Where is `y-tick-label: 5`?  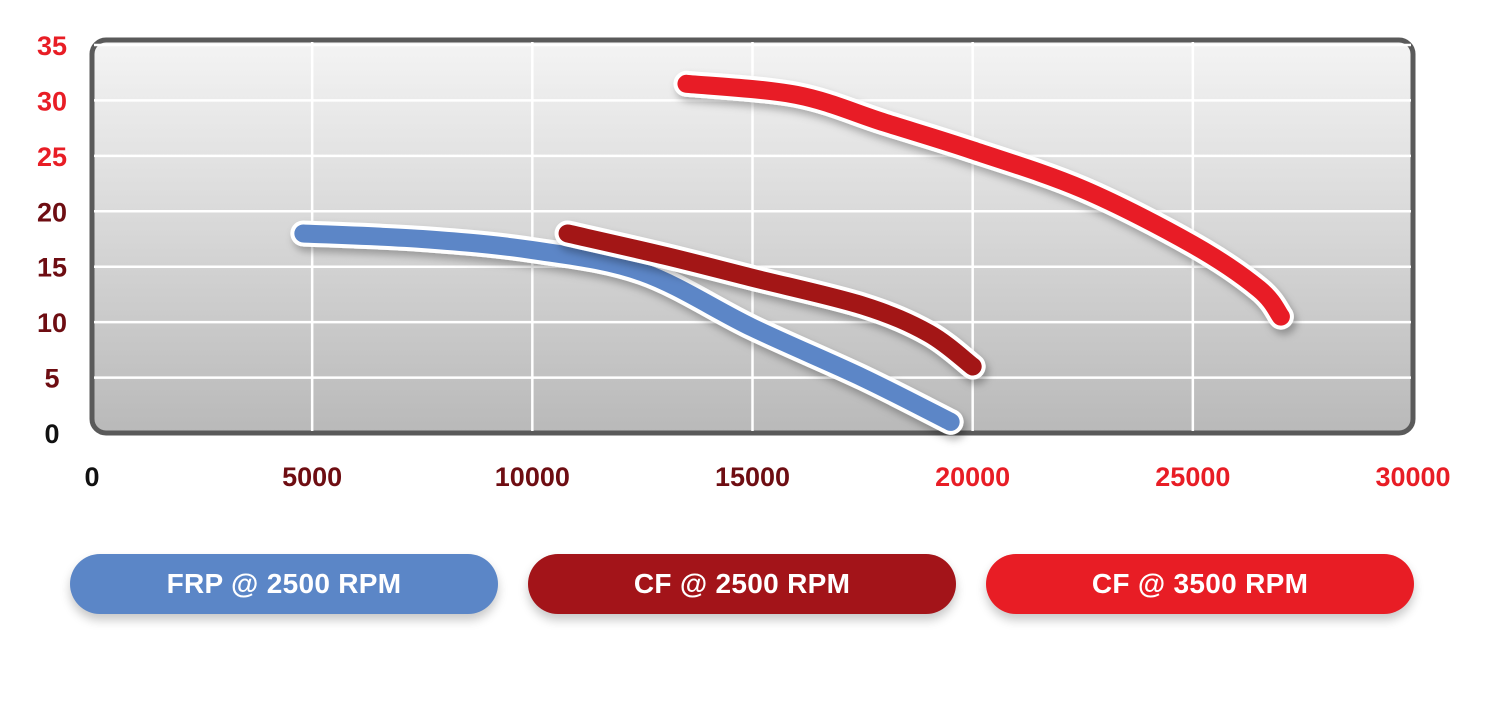
y-tick-label: 5 is located at coordinates (51, 379).